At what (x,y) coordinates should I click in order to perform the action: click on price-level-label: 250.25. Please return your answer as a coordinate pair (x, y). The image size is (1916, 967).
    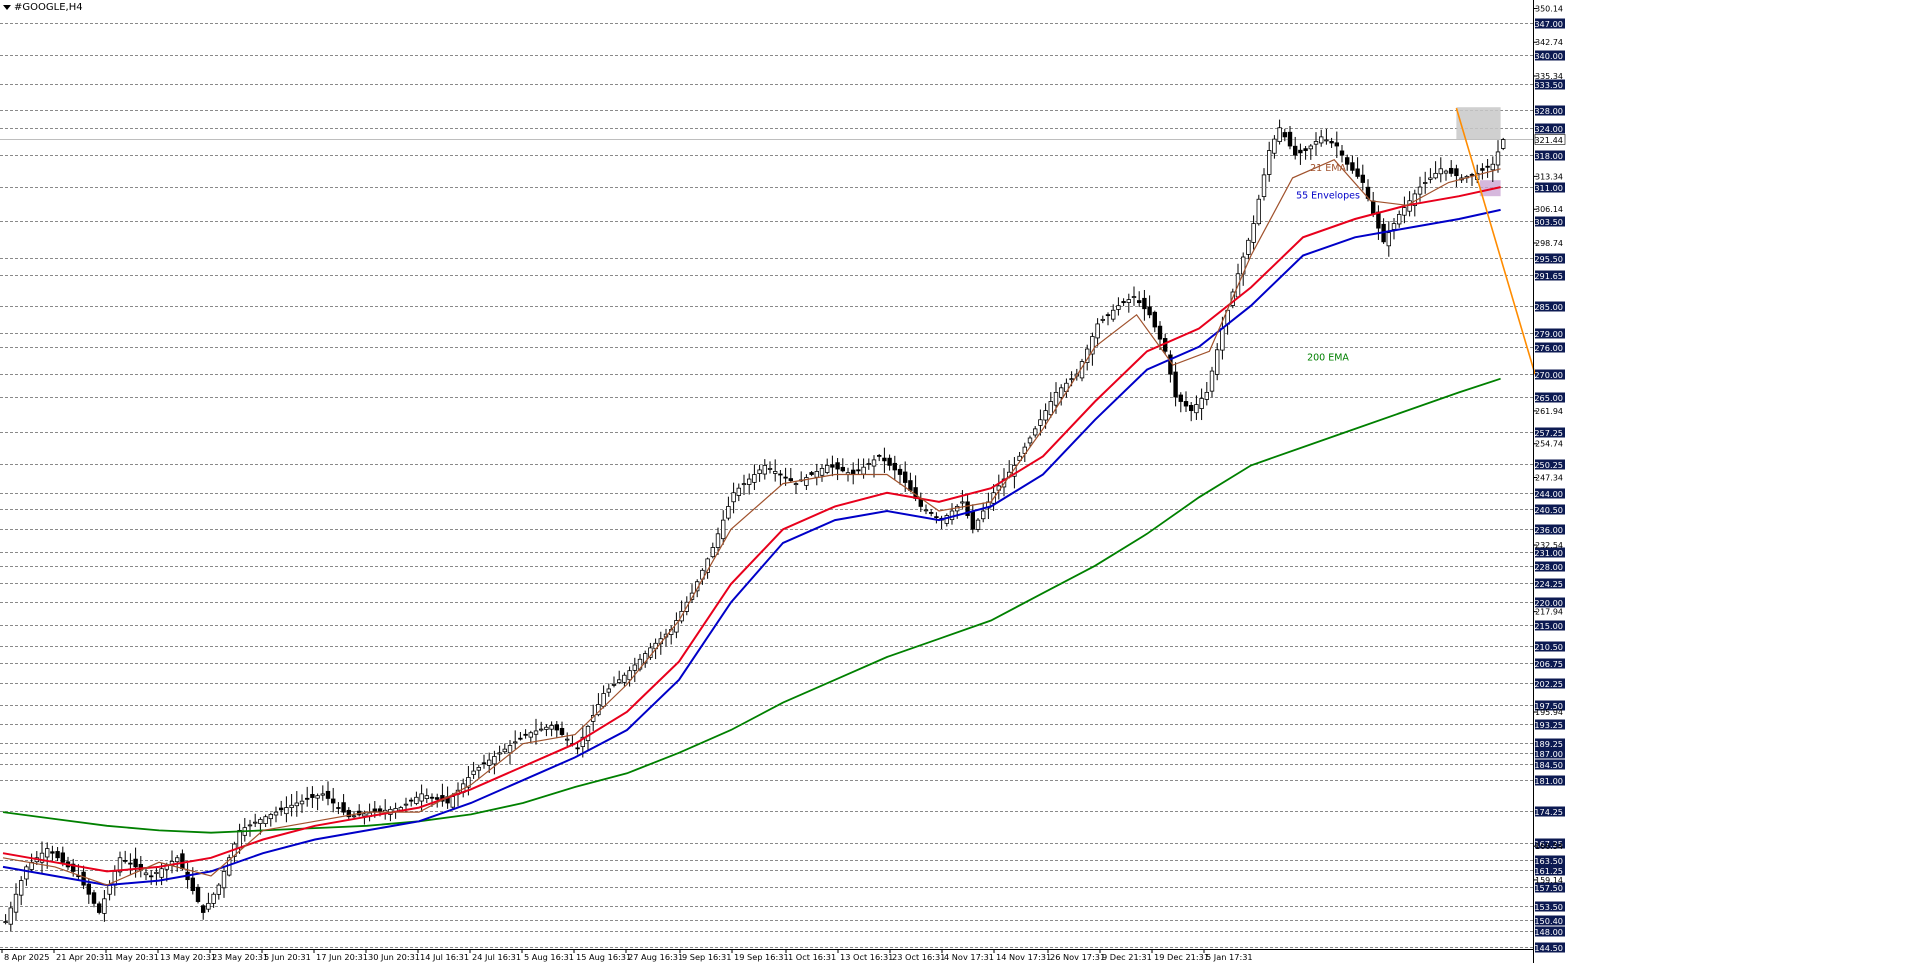
    Looking at the image, I should click on (1548, 465).